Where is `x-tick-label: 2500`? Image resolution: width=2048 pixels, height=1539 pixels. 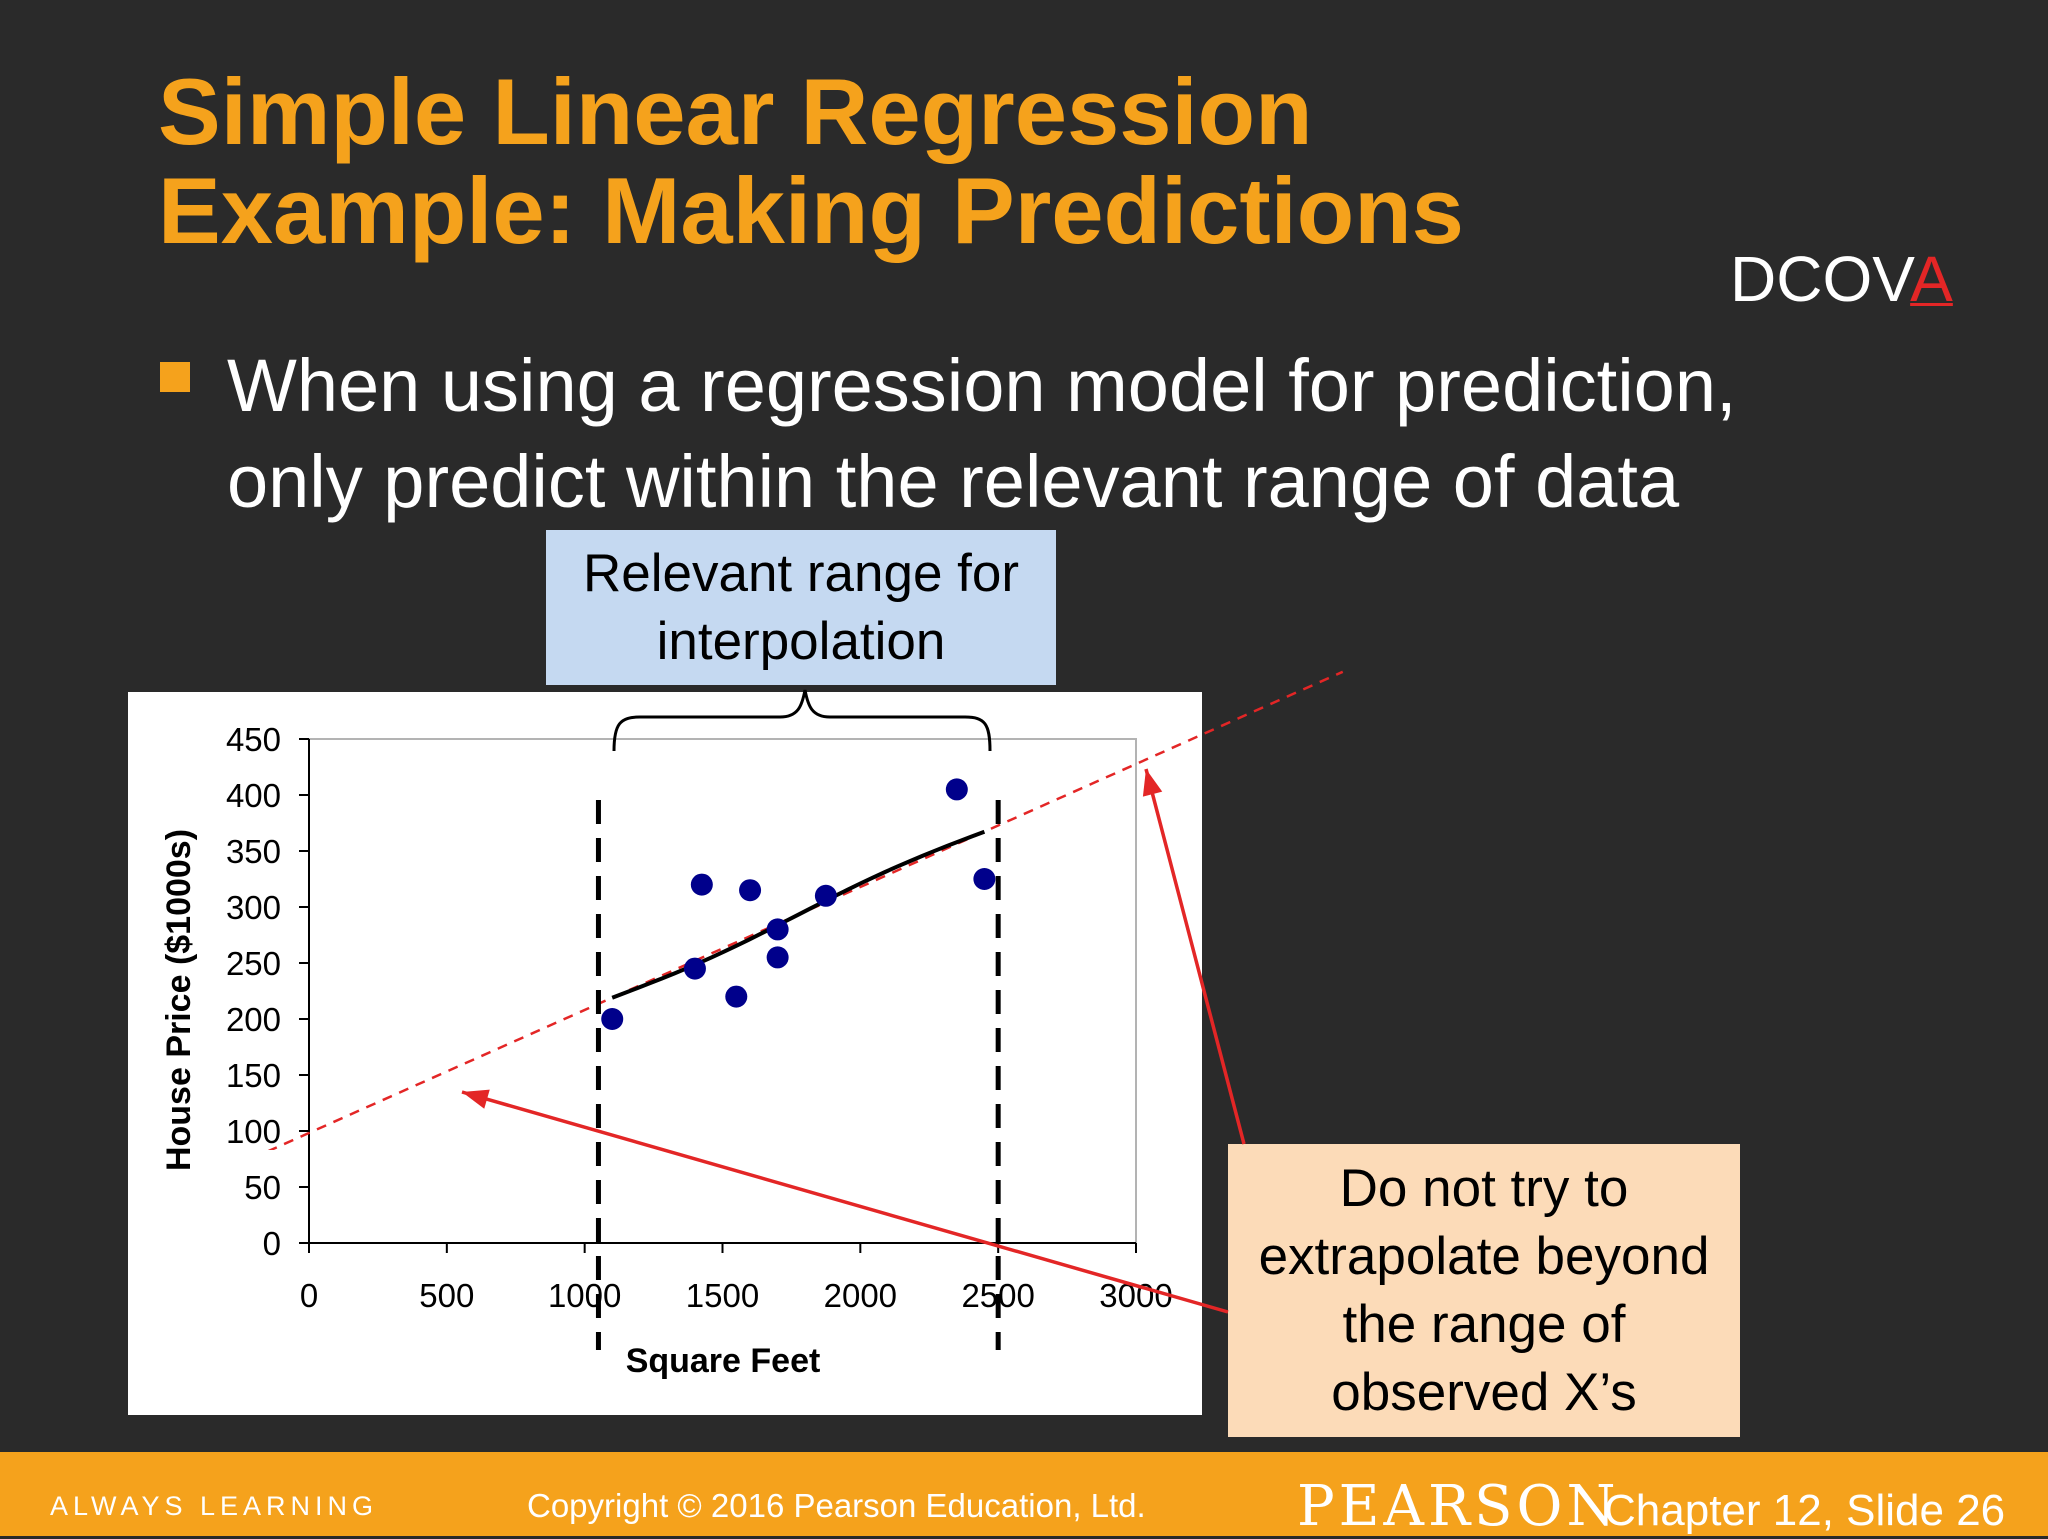
x-tick-label: 2500 is located at coordinates (997, 1295).